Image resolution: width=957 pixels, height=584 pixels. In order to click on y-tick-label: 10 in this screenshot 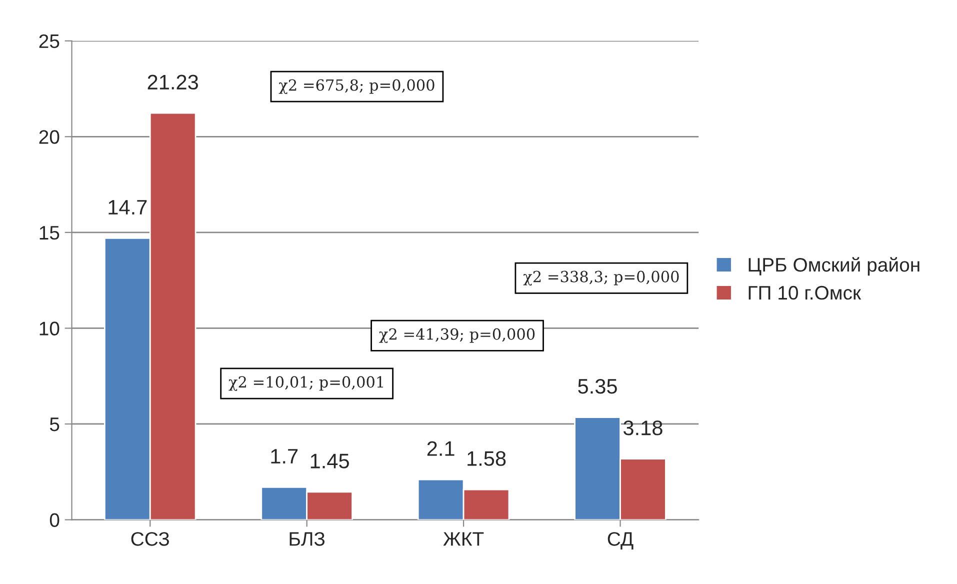, I will do `click(50, 329)`.